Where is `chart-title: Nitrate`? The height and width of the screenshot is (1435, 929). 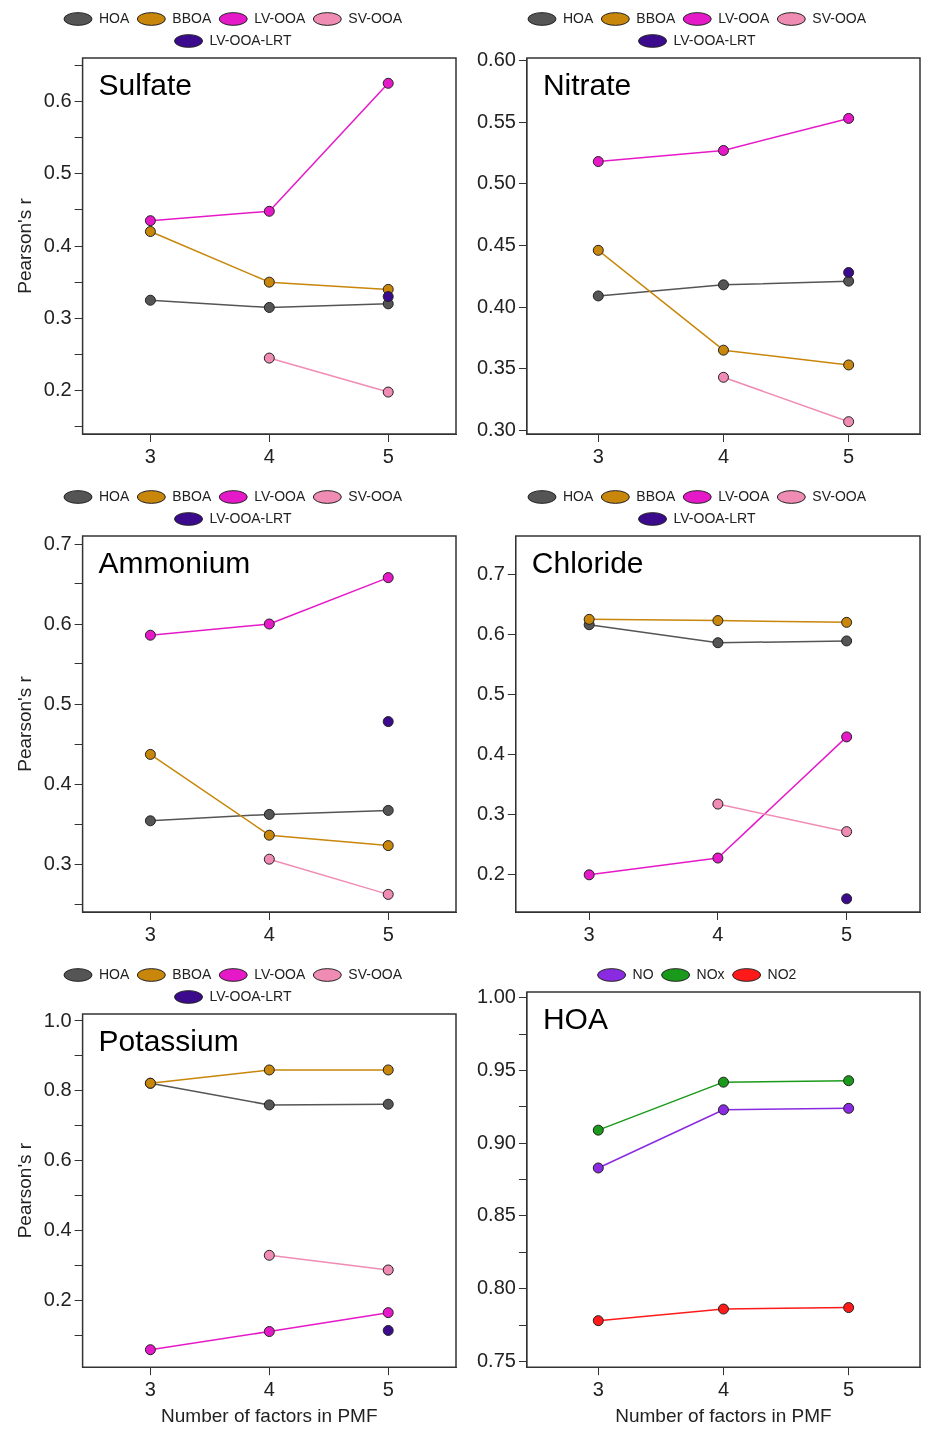
chart-title: Nitrate is located at coordinates (587, 85).